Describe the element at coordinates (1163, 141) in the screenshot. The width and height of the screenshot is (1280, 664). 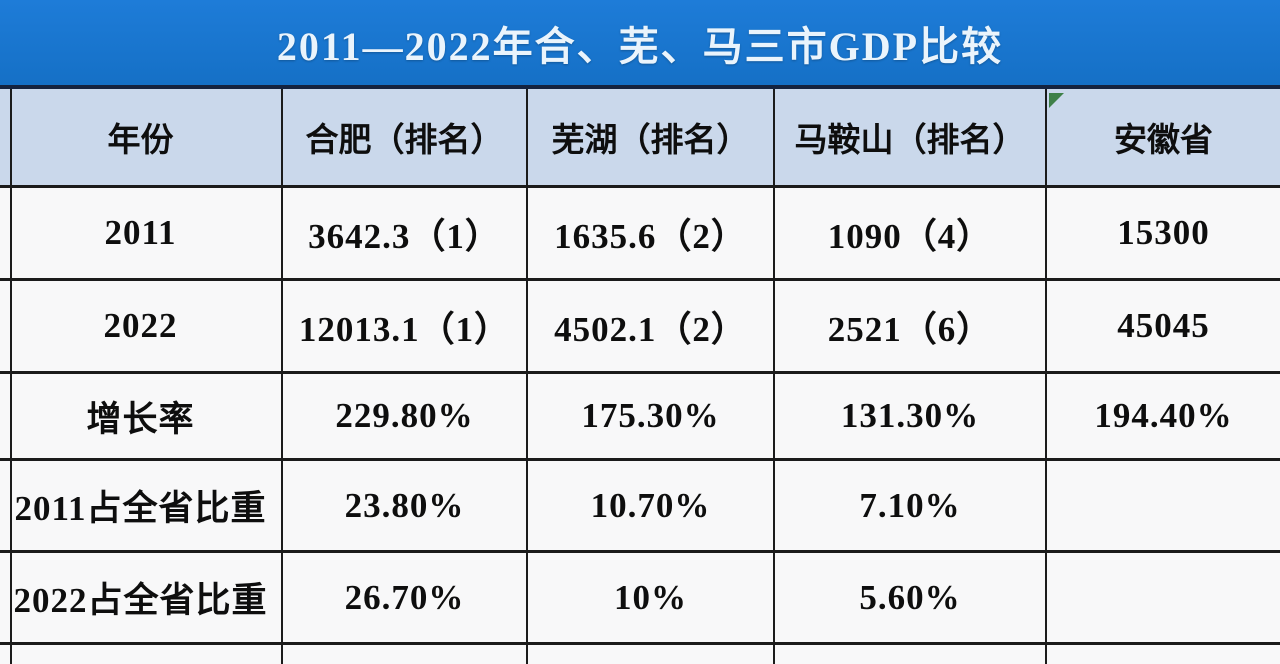
I see `column-header-anhui: 安徽省` at that location.